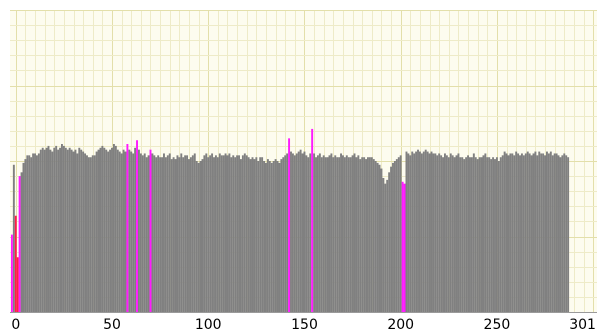  What do you see at coordinates (112, 324) in the screenshot?
I see `x-tick-label: 50` at bounding box center [112, 324].